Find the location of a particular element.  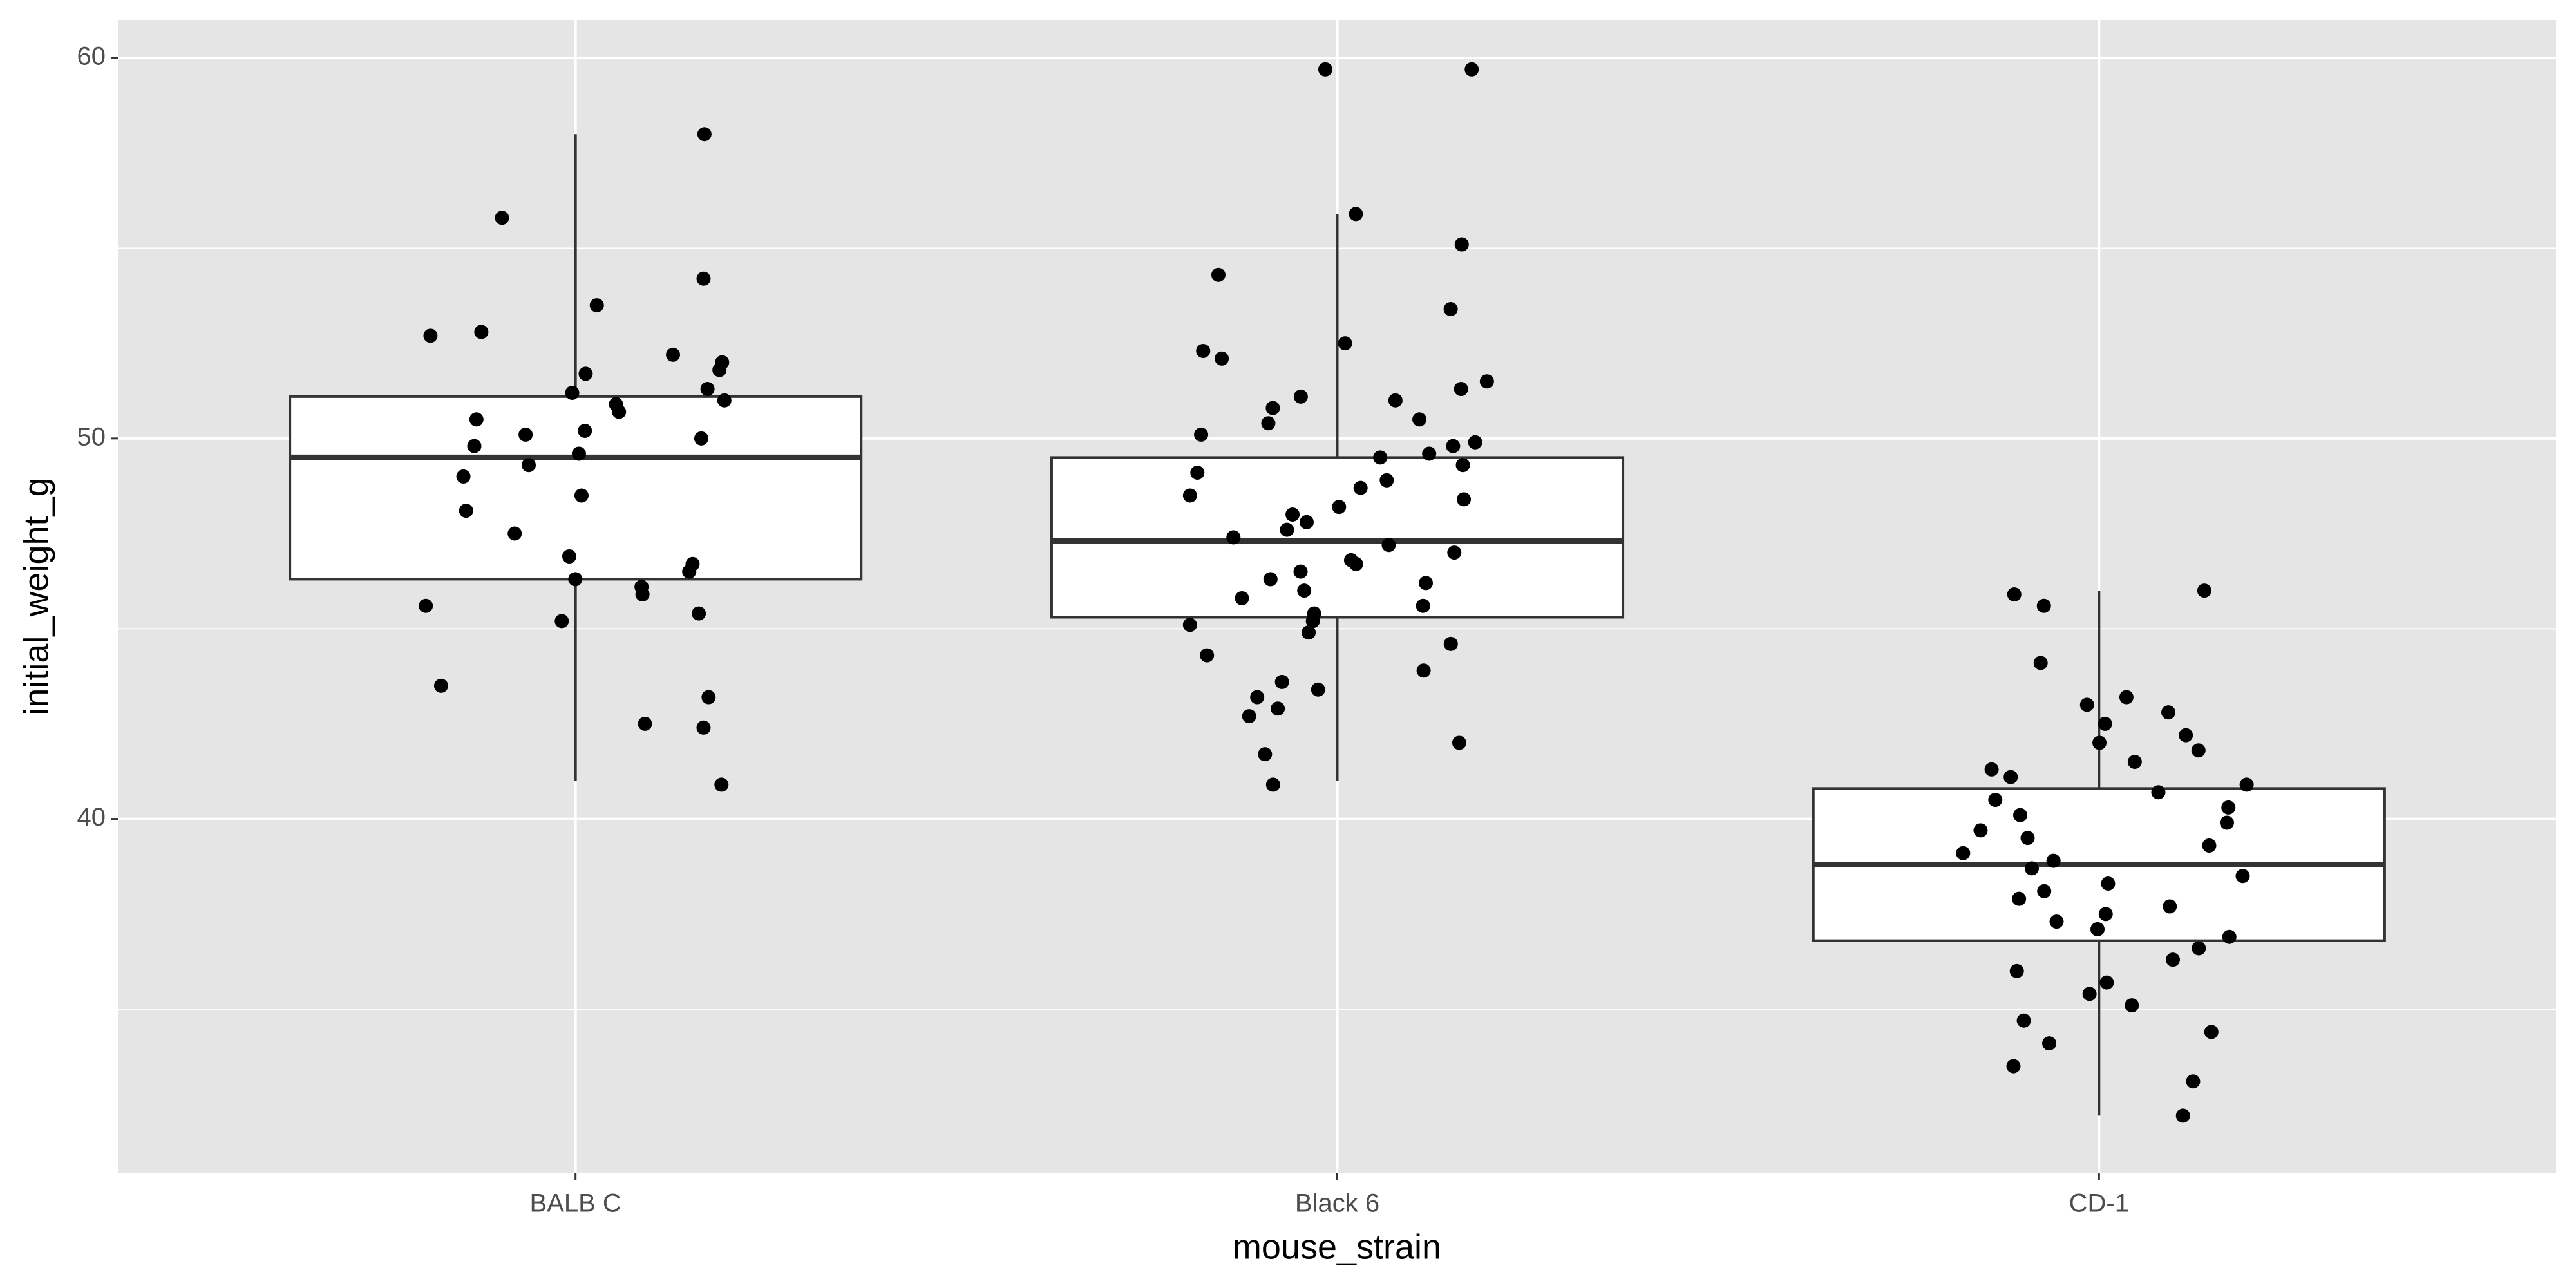

x-tick-label: CD-1 is located at coordinates (2099, 1203).